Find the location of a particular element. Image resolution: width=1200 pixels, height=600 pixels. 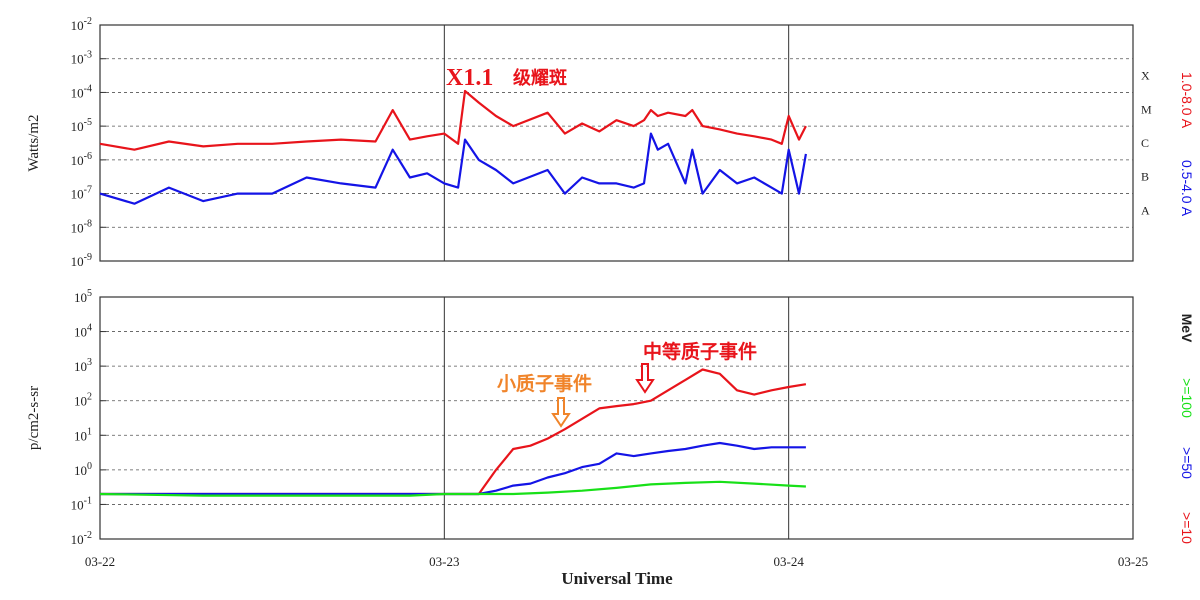

flare-class-letters: X M C B A is located at coordinates (1146, 143).